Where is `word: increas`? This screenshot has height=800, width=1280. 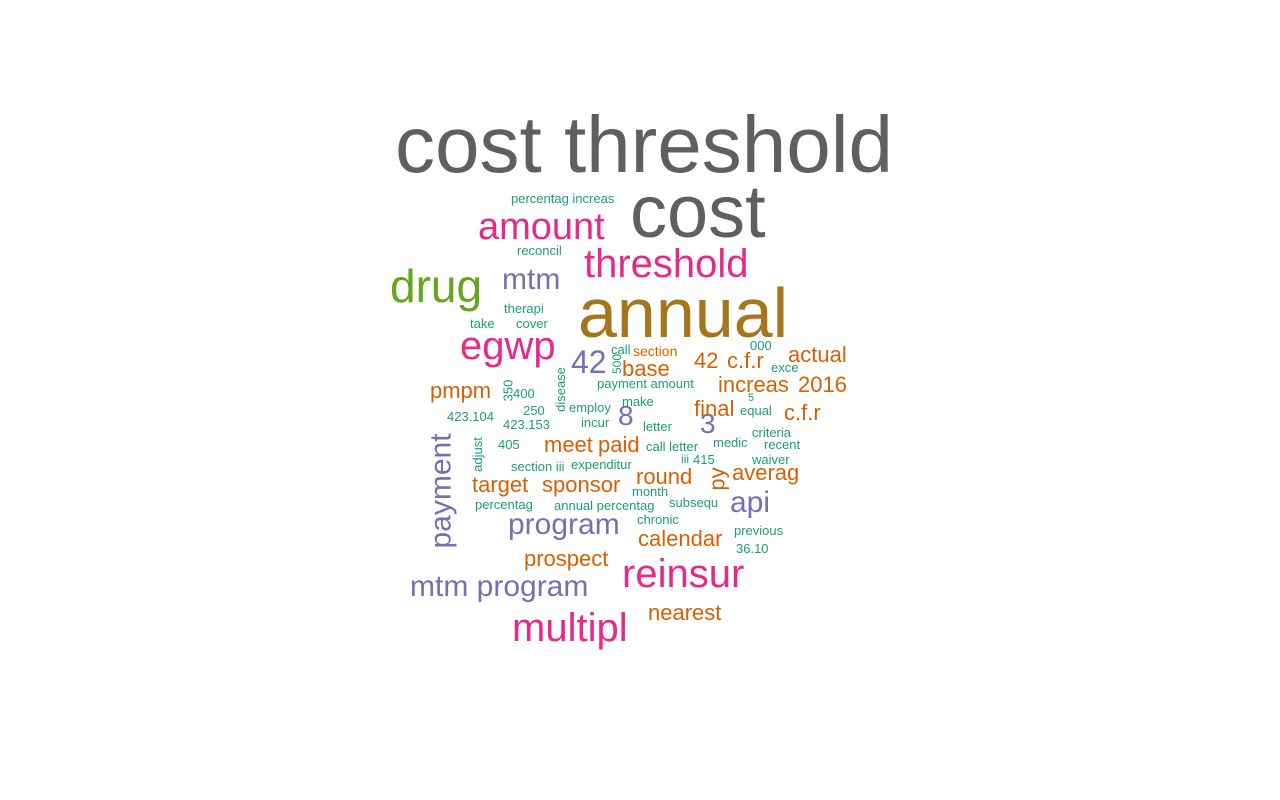
word: increas is located at coordinates (753, 384).